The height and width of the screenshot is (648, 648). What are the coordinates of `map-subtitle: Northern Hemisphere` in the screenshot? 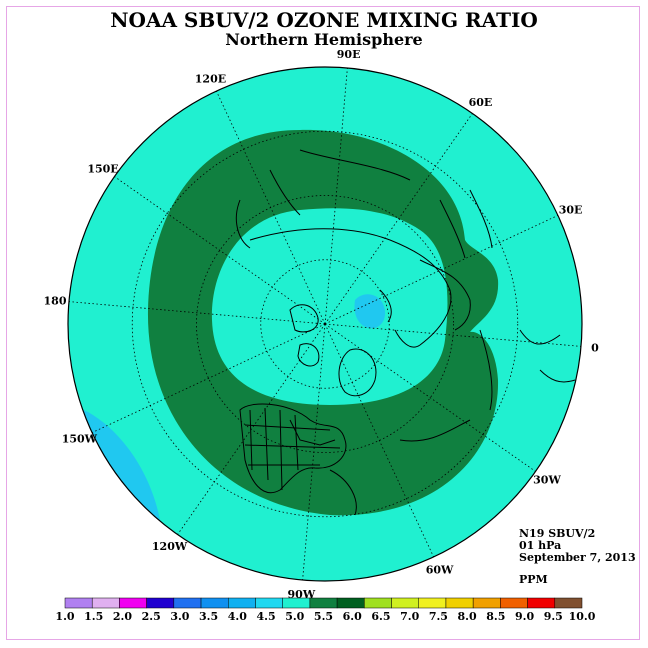 It's located at (324, 39).